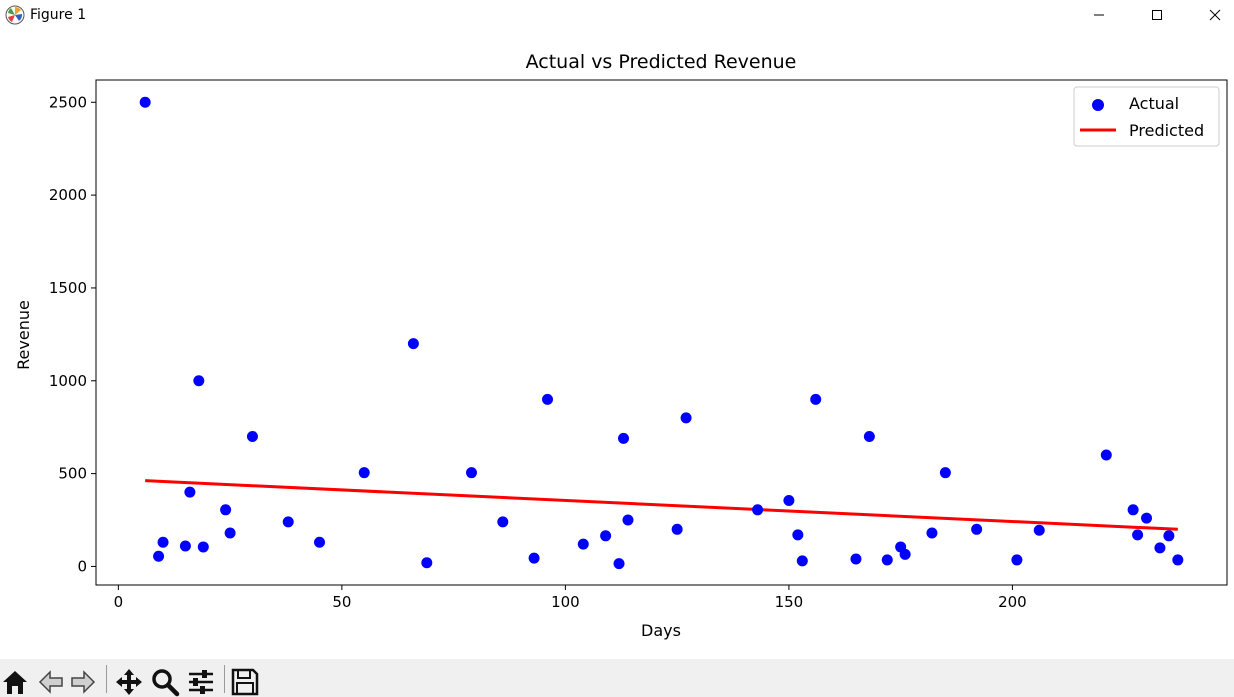 Image resolution: width=1234 pixels, height=697 pixels. I want to click on x-tick-label: 200, so click(1012, 602).